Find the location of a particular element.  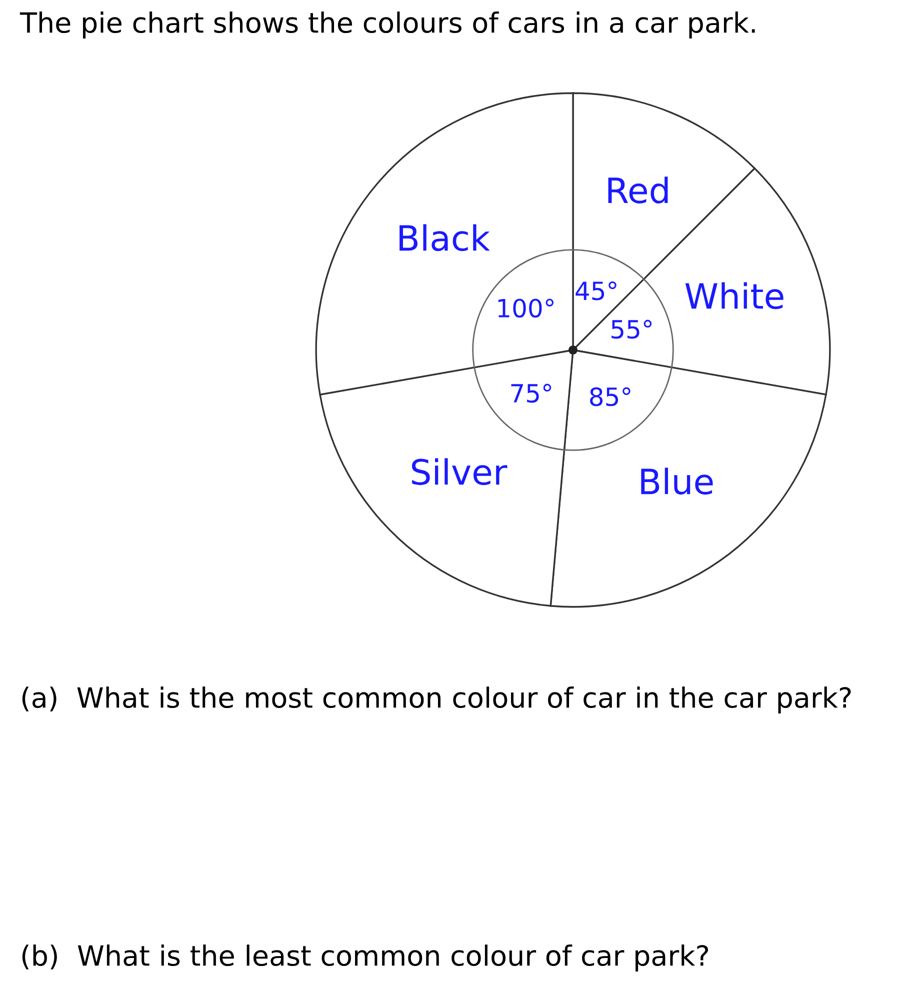

data-label: 55° is located at coordinates (632, 329).